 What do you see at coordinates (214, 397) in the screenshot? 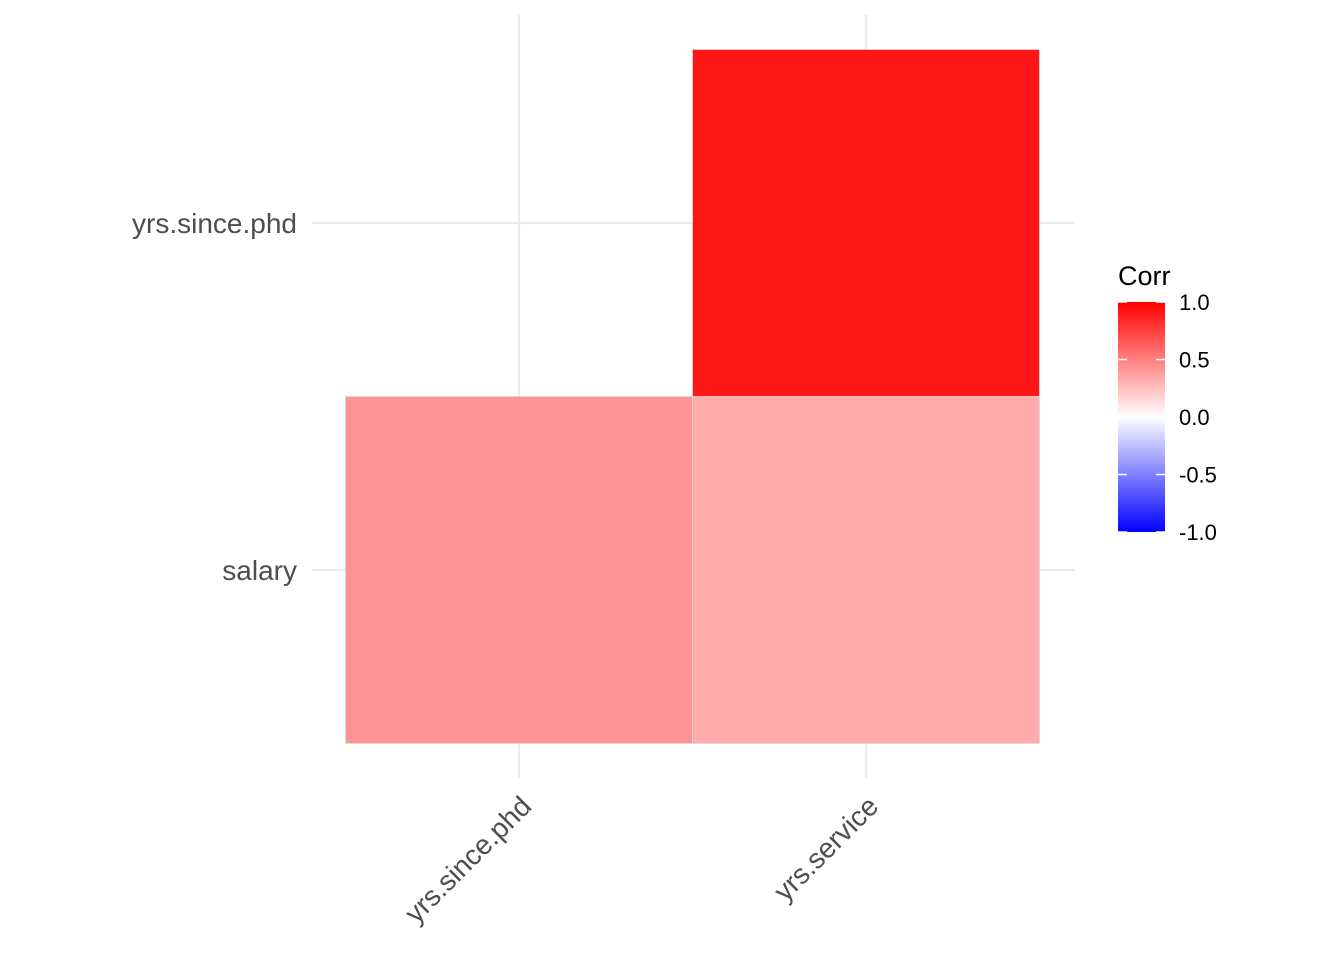
I see `y-axis-ticks: salary yrs.since.phd` at bounding box center [214, 397].